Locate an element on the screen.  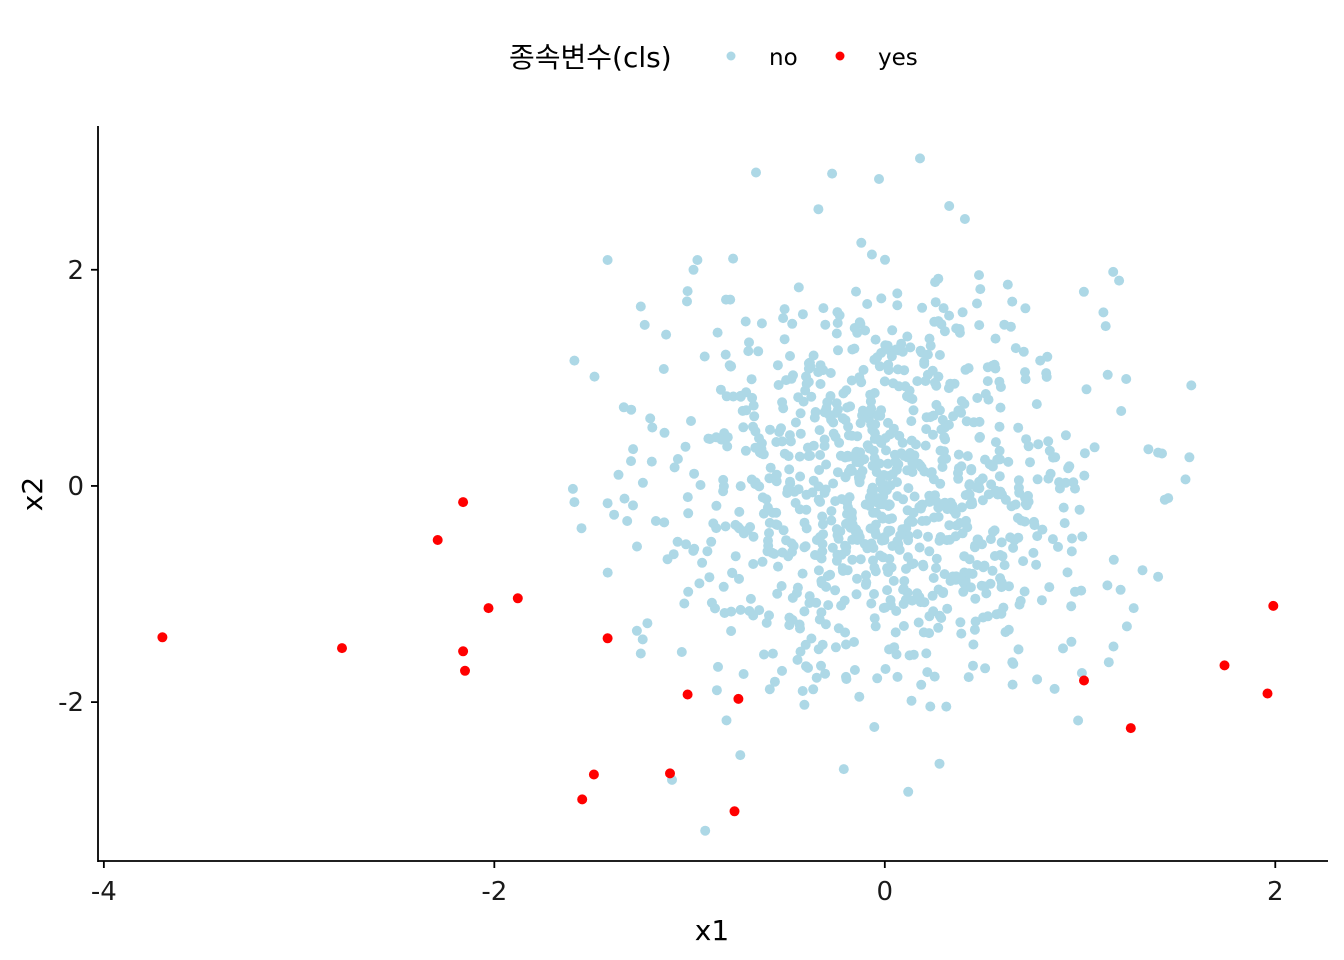
x-tick-label: 2 is located at coordinates (1275, 892).